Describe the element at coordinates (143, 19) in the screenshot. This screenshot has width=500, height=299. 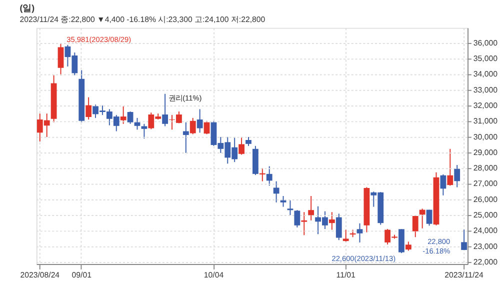
I see `chart-subtitle: 2023/11/24 종:22,800 ▼4,400 -16.18% 시:23,300 고:24,100 저:22,800` at that location.